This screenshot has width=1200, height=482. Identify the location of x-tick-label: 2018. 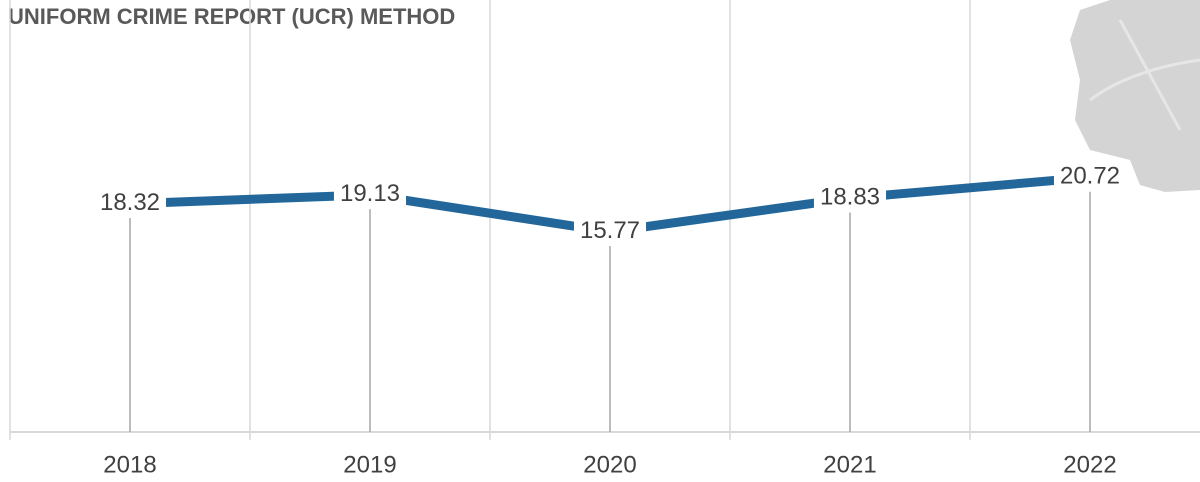
(129, 464).